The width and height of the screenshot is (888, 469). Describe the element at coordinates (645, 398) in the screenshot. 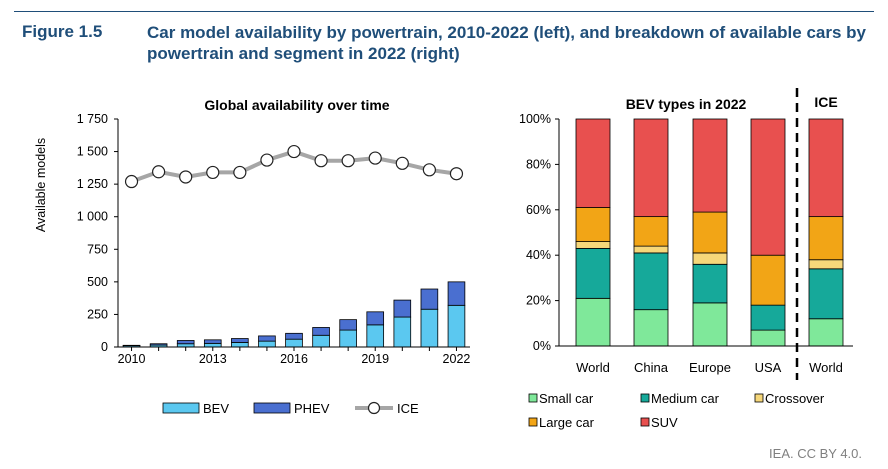

I see `legend-swatch-medium-car` at that location.